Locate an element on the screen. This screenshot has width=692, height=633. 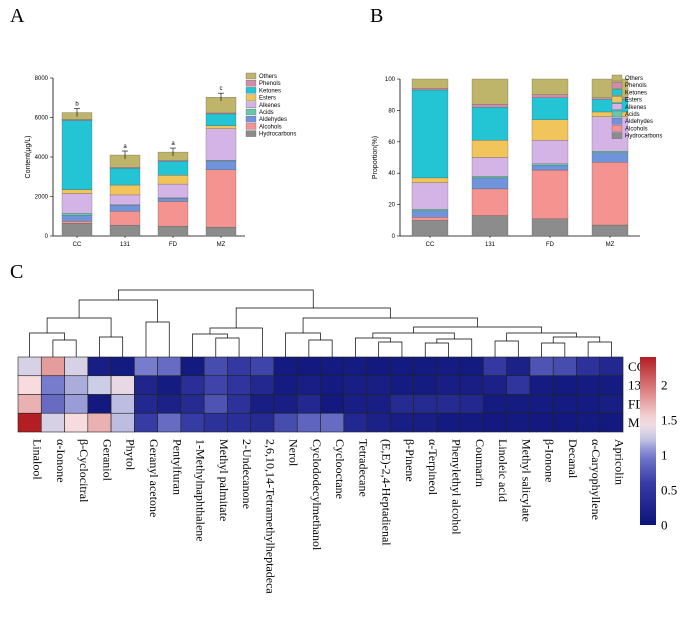
bar-segment-ketones-fd is located at coordinates (550, 108).